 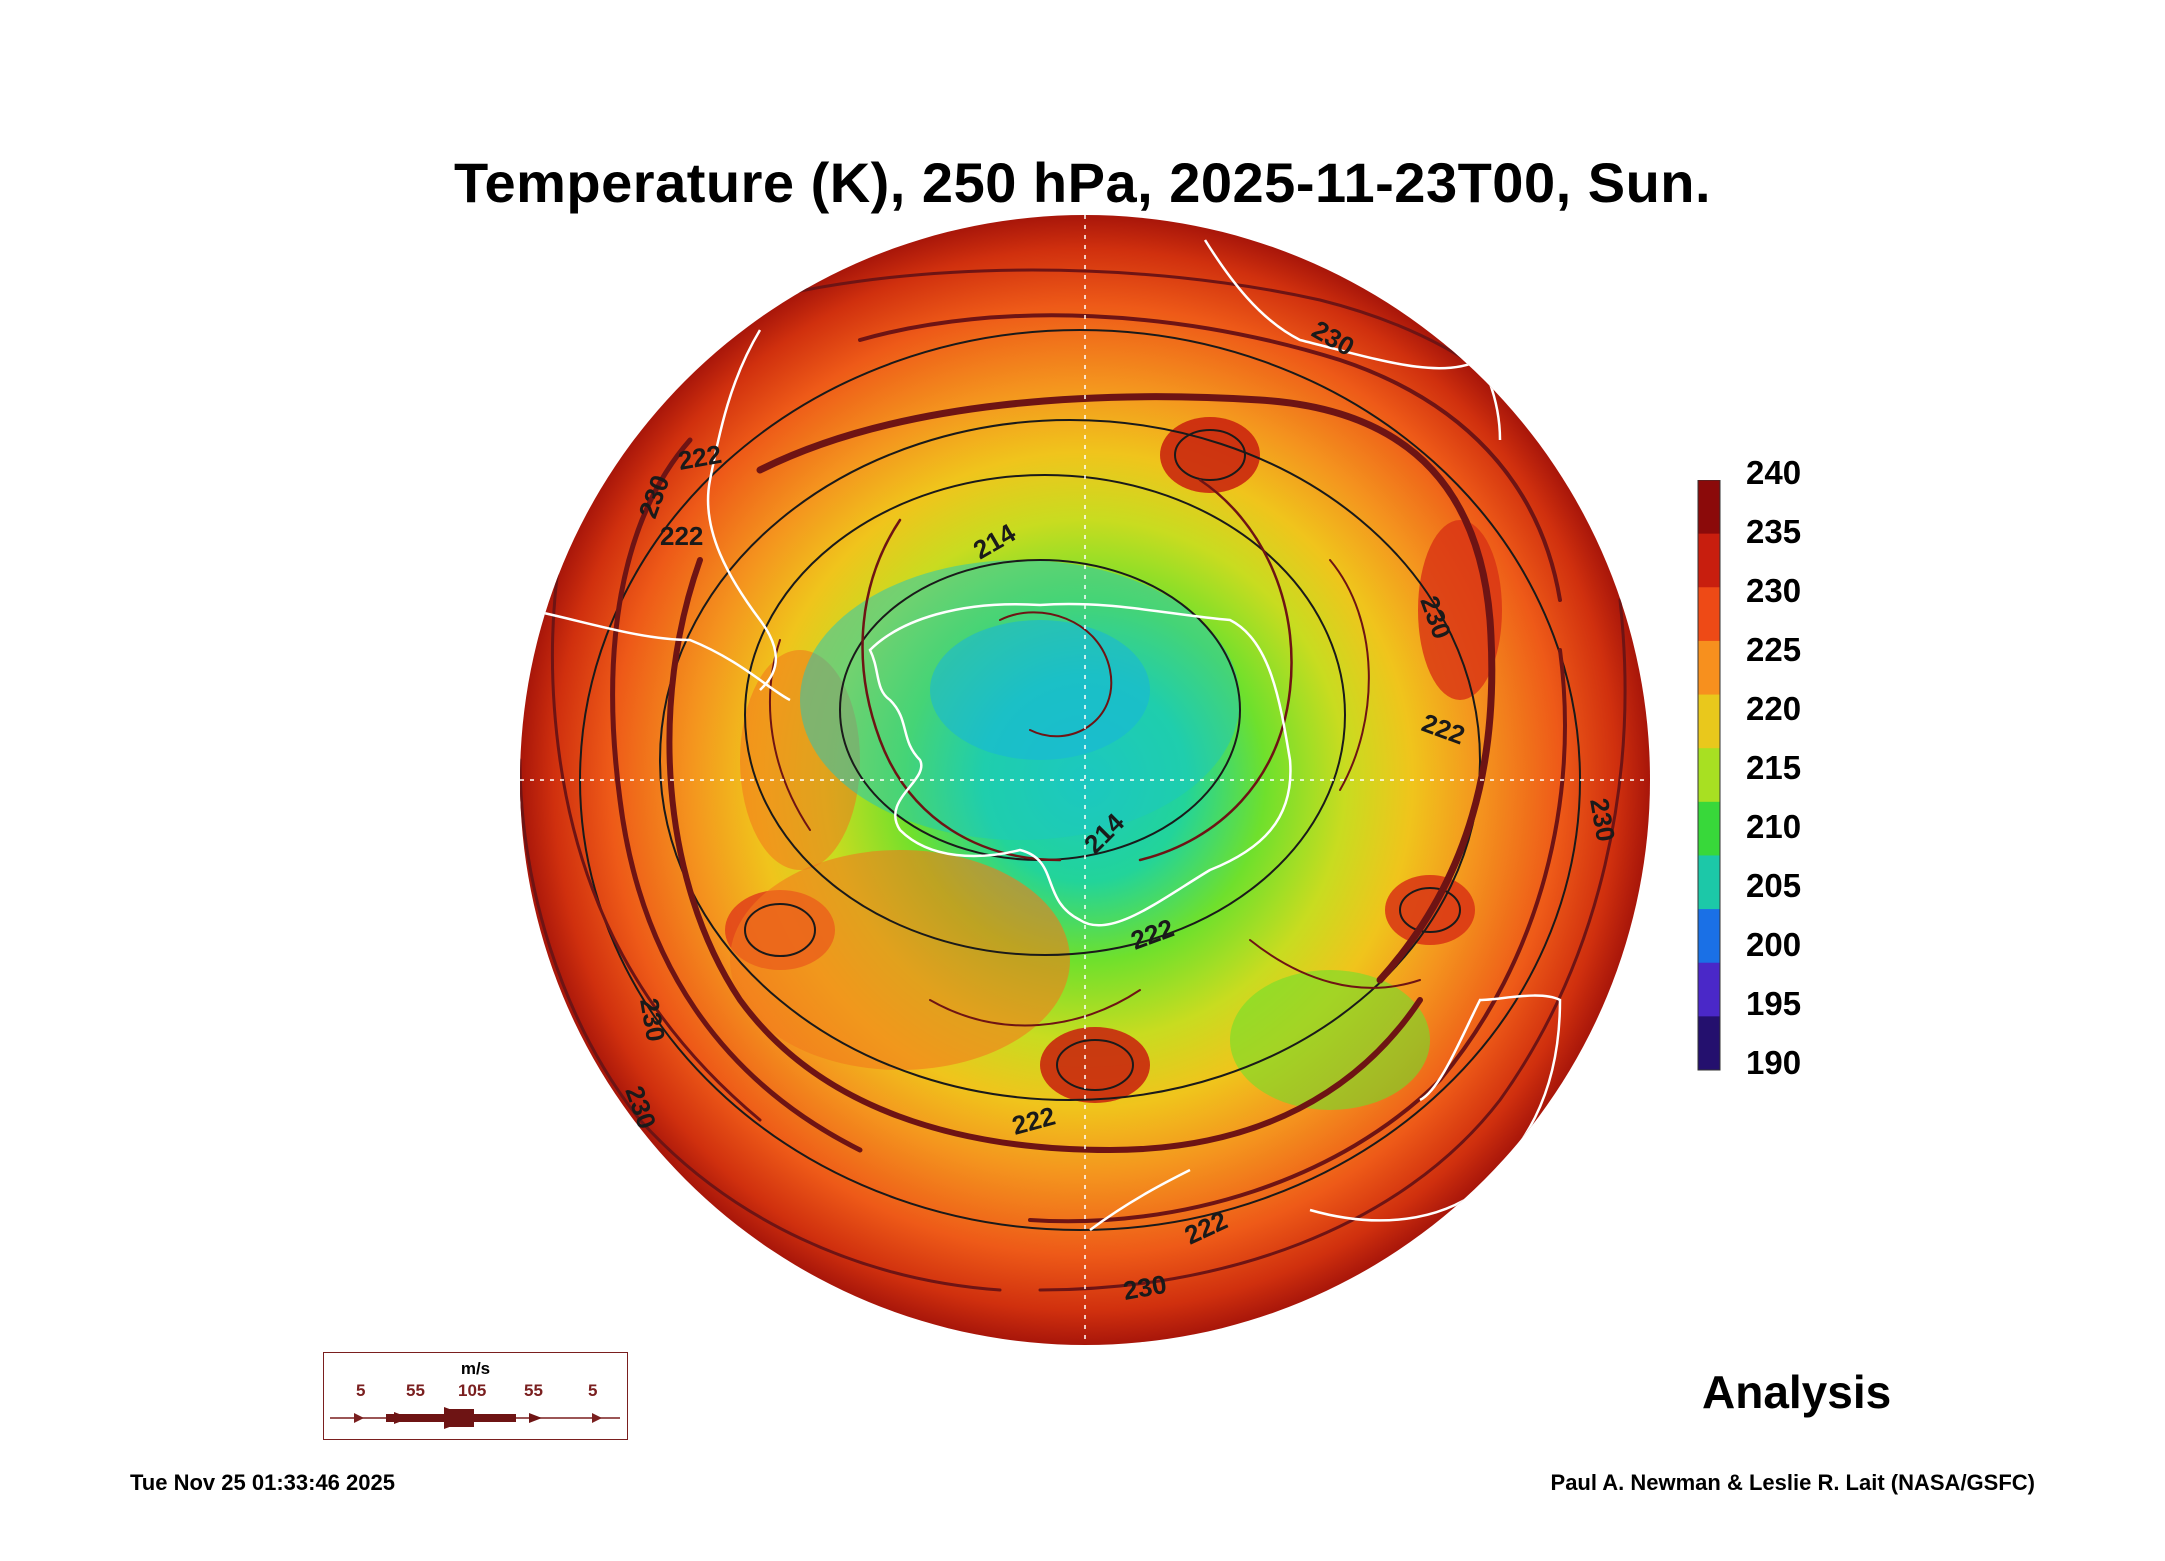 I want to click on timestamp: Tue Nov 25 01:33:46 2025, so click(x=262, y=1482).